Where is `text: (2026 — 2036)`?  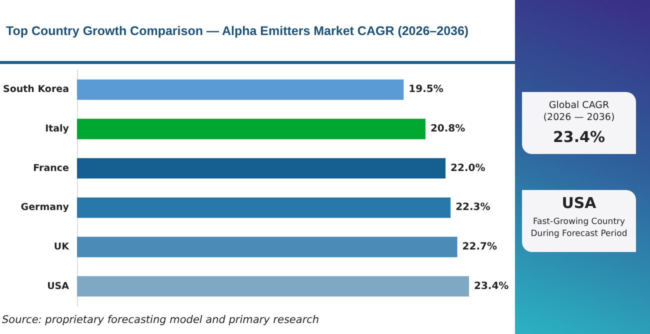
text: (2026 — 2036) is located at coordinates (579, 118).